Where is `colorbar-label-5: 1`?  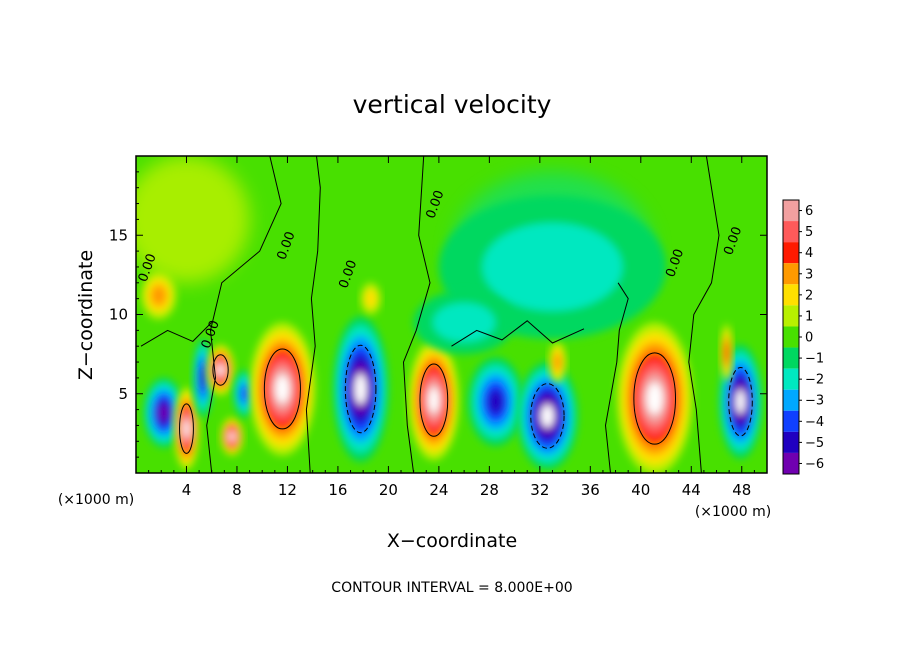 colorbar-label-5: 1 is located at coordinates (809, 316).